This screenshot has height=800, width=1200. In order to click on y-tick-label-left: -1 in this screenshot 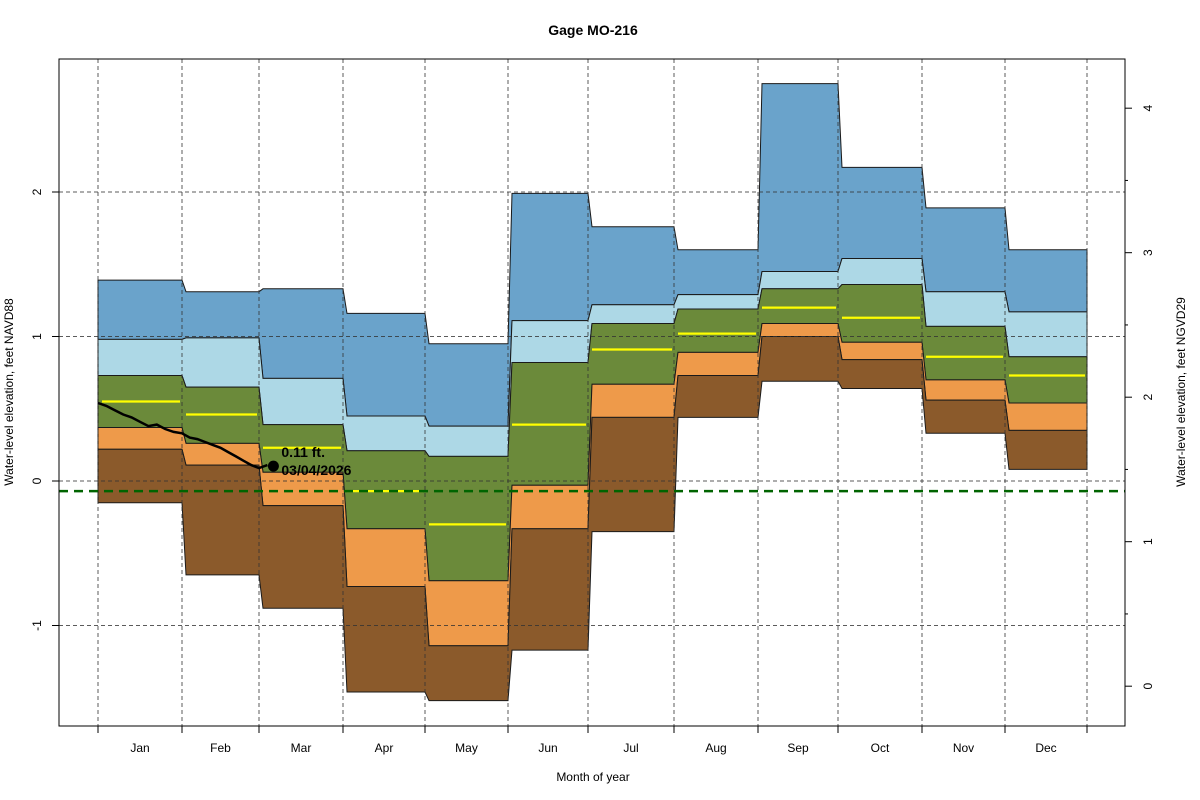, I will do `click(37, 625)`.